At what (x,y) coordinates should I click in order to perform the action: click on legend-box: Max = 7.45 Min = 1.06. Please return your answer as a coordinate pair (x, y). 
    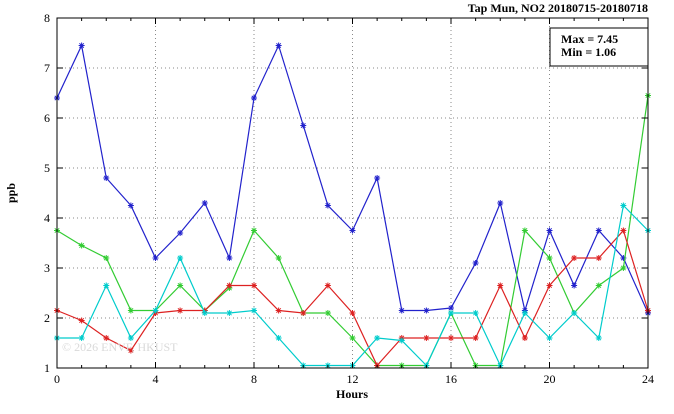
    Looking at the image, I should click on (599, 47).